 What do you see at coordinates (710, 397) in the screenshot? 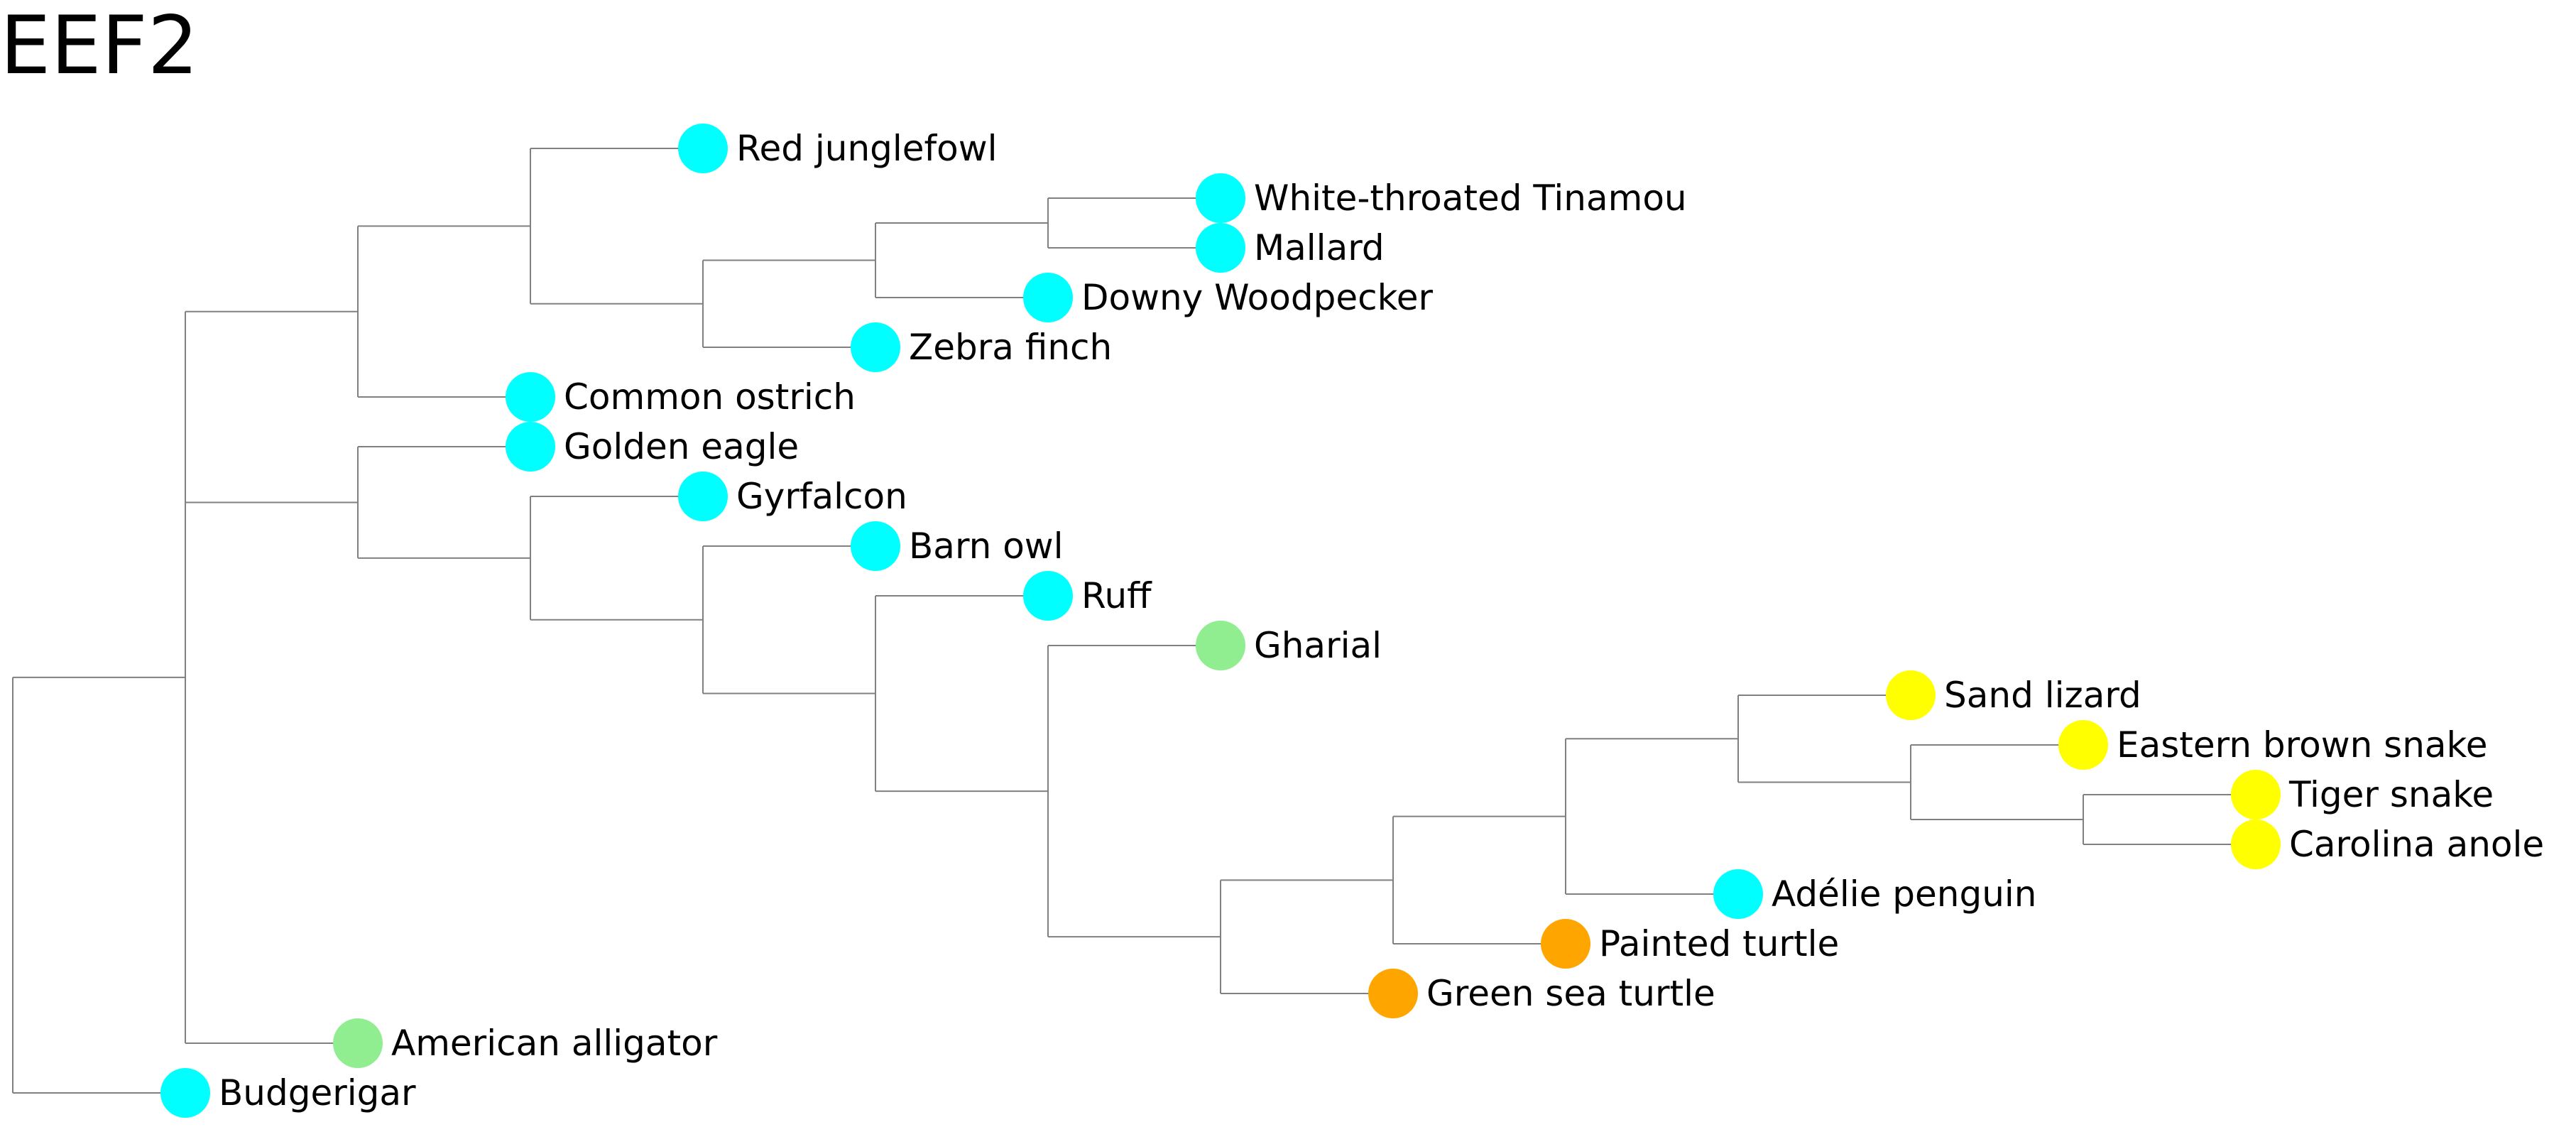
I see `leaf-label-common-ostrich: Common ostrich` at bounding box center [710, 397].